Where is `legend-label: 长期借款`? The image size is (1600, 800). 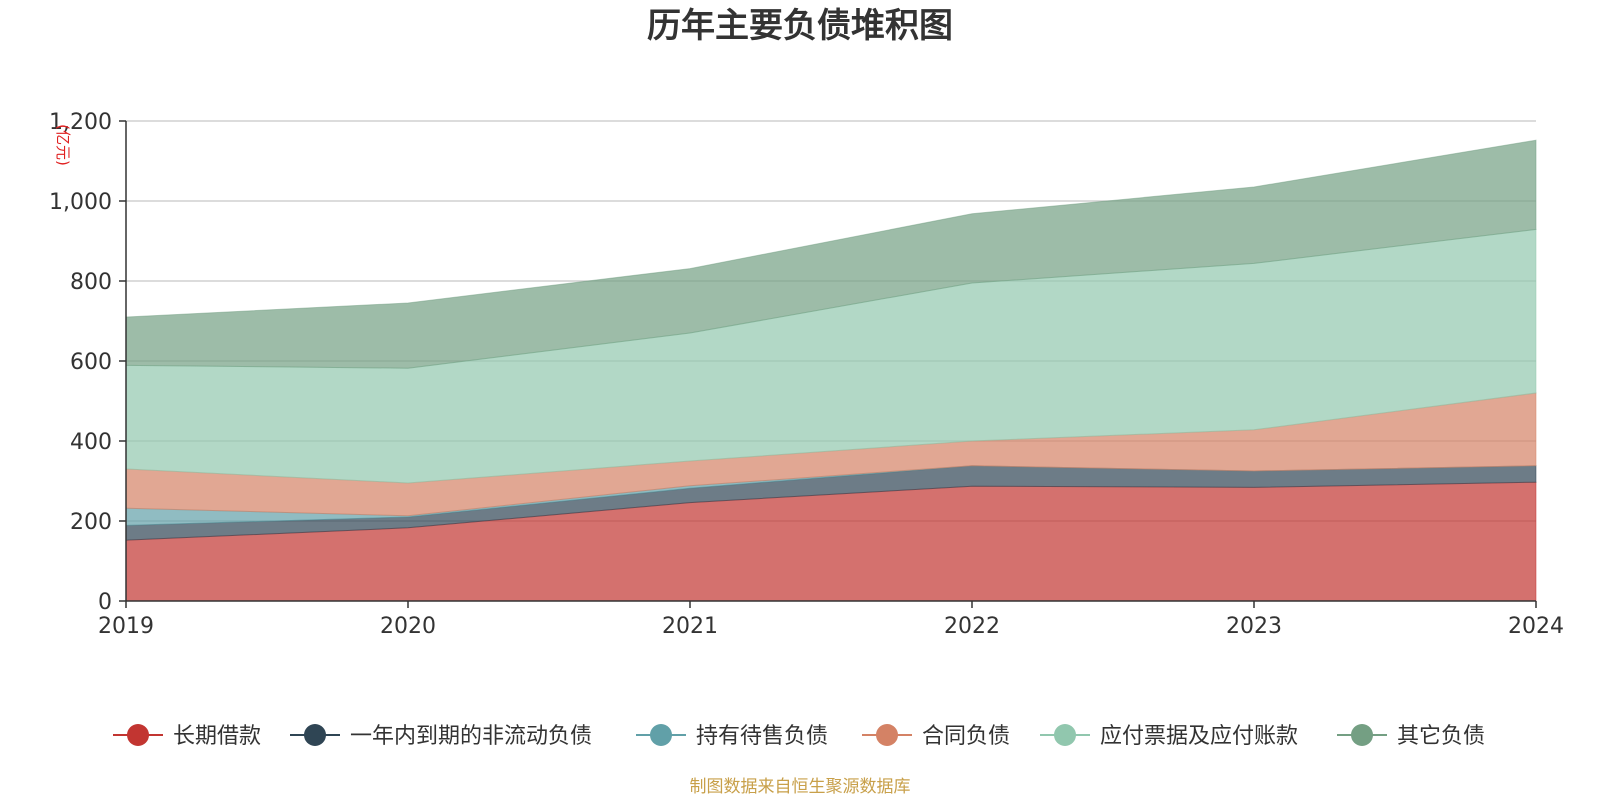 legend-label: 长期借款 is located at coordinates (217, 736).